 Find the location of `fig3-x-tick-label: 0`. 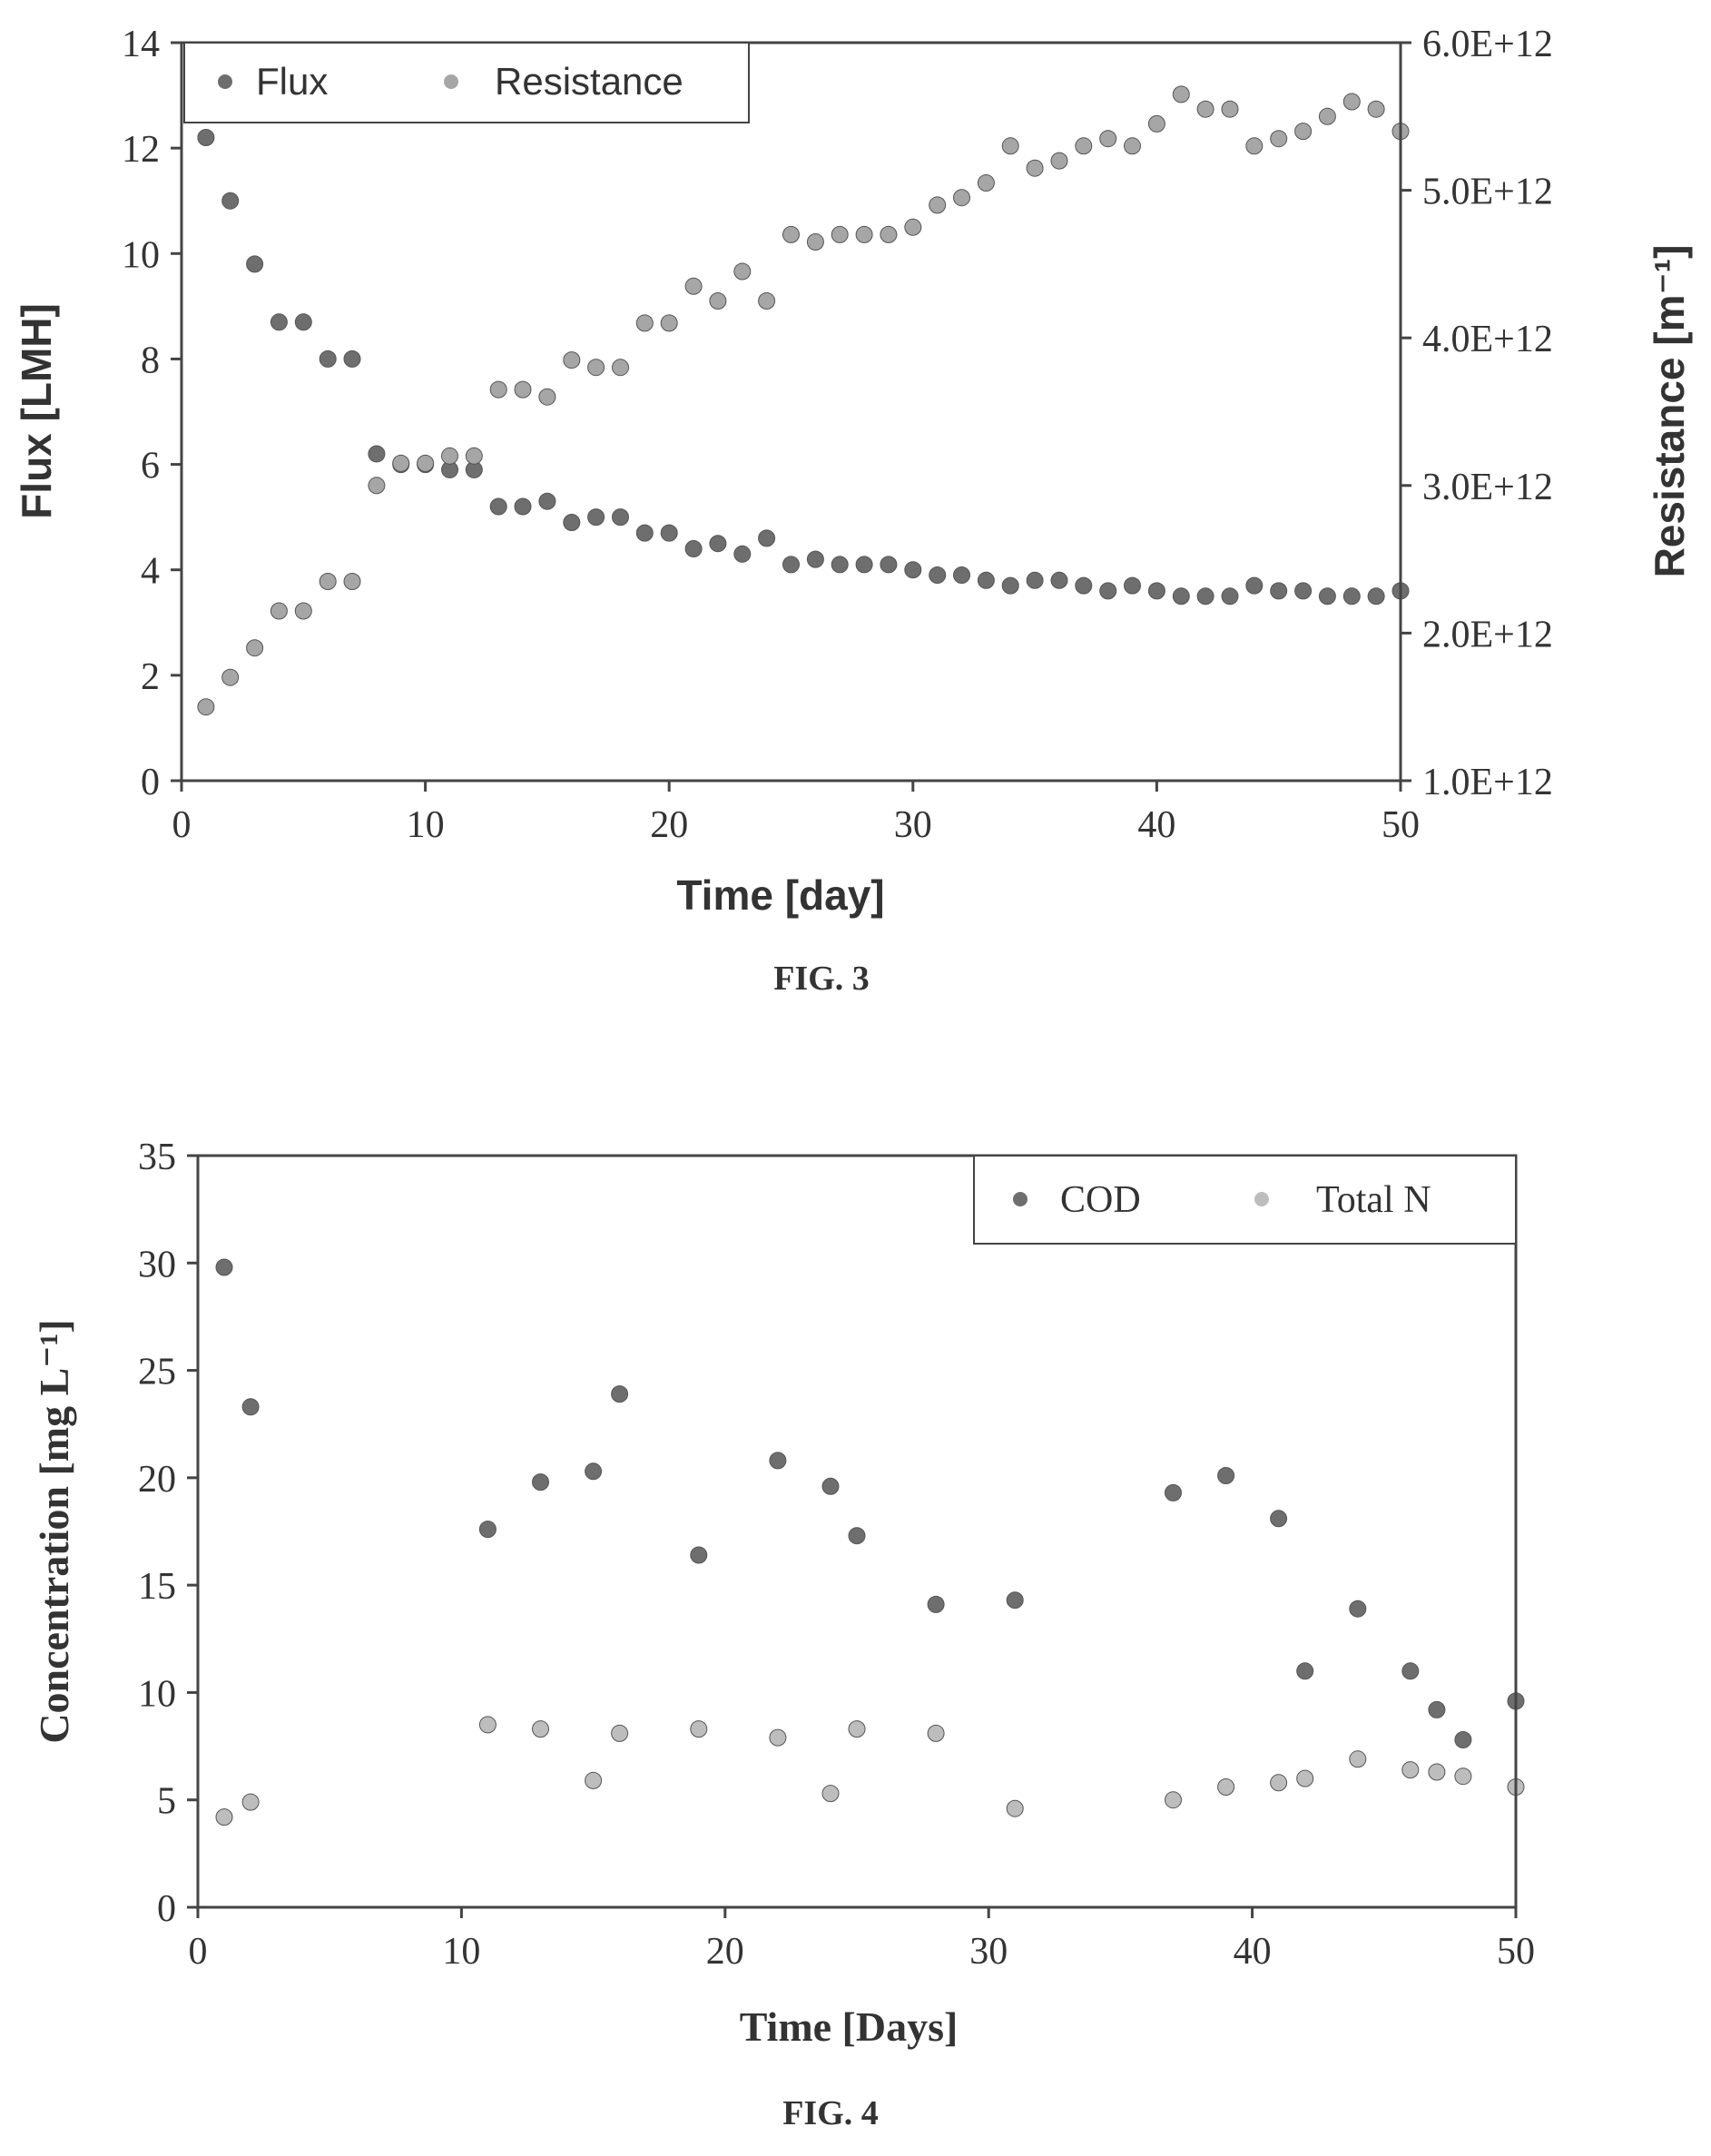

fig3-x-tick-label: 0 is located at coordinates (182, 825).